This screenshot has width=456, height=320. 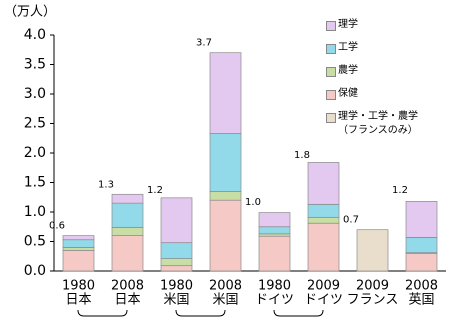 I want to click on legend-label: 工学, so click(x=348, y=47).